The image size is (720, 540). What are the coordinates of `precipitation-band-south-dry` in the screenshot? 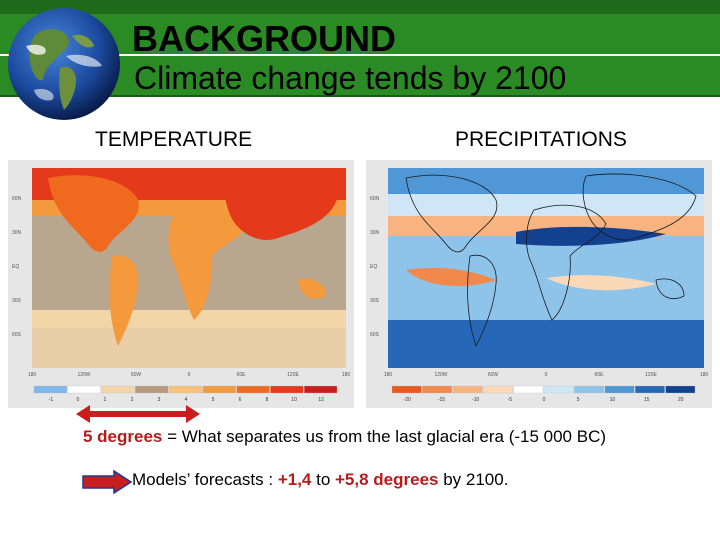 It's located at (451, 276).